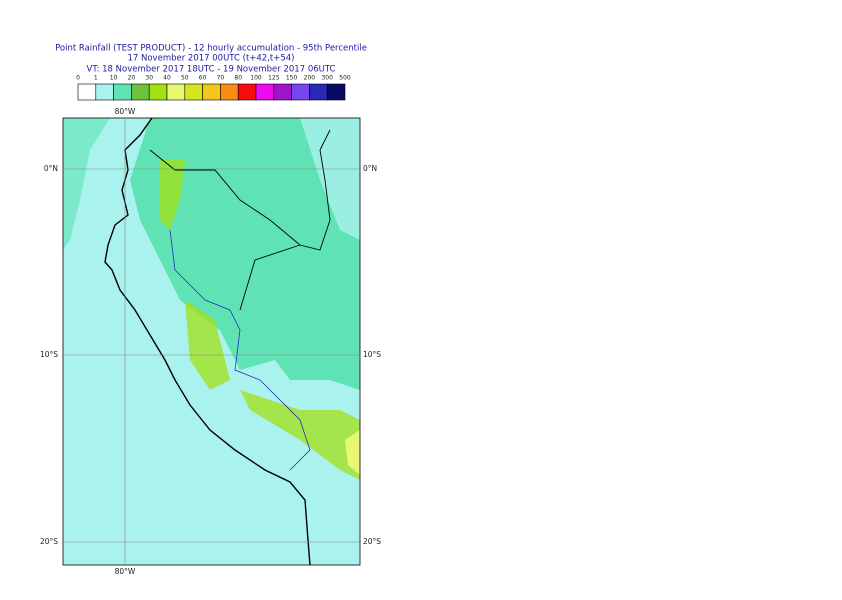  I want to click on rain-area, so click(245, 254).